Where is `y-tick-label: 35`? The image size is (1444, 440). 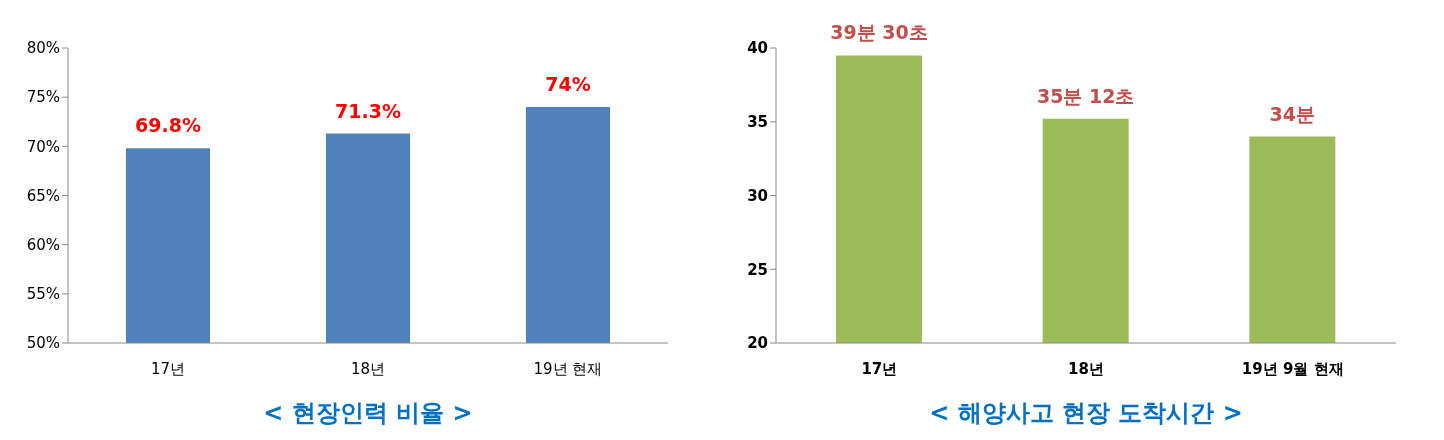
y-tick-label: 35 is located at coordinates (757, 122).